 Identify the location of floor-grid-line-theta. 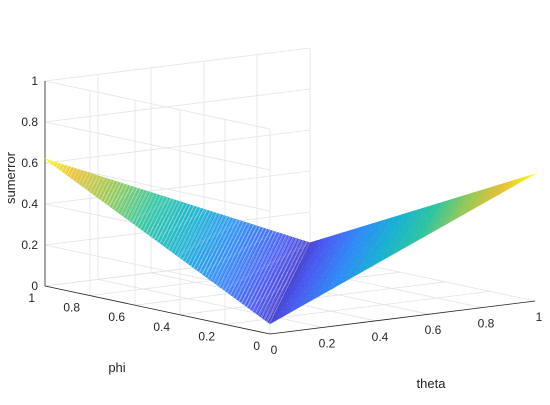
(210, 303).